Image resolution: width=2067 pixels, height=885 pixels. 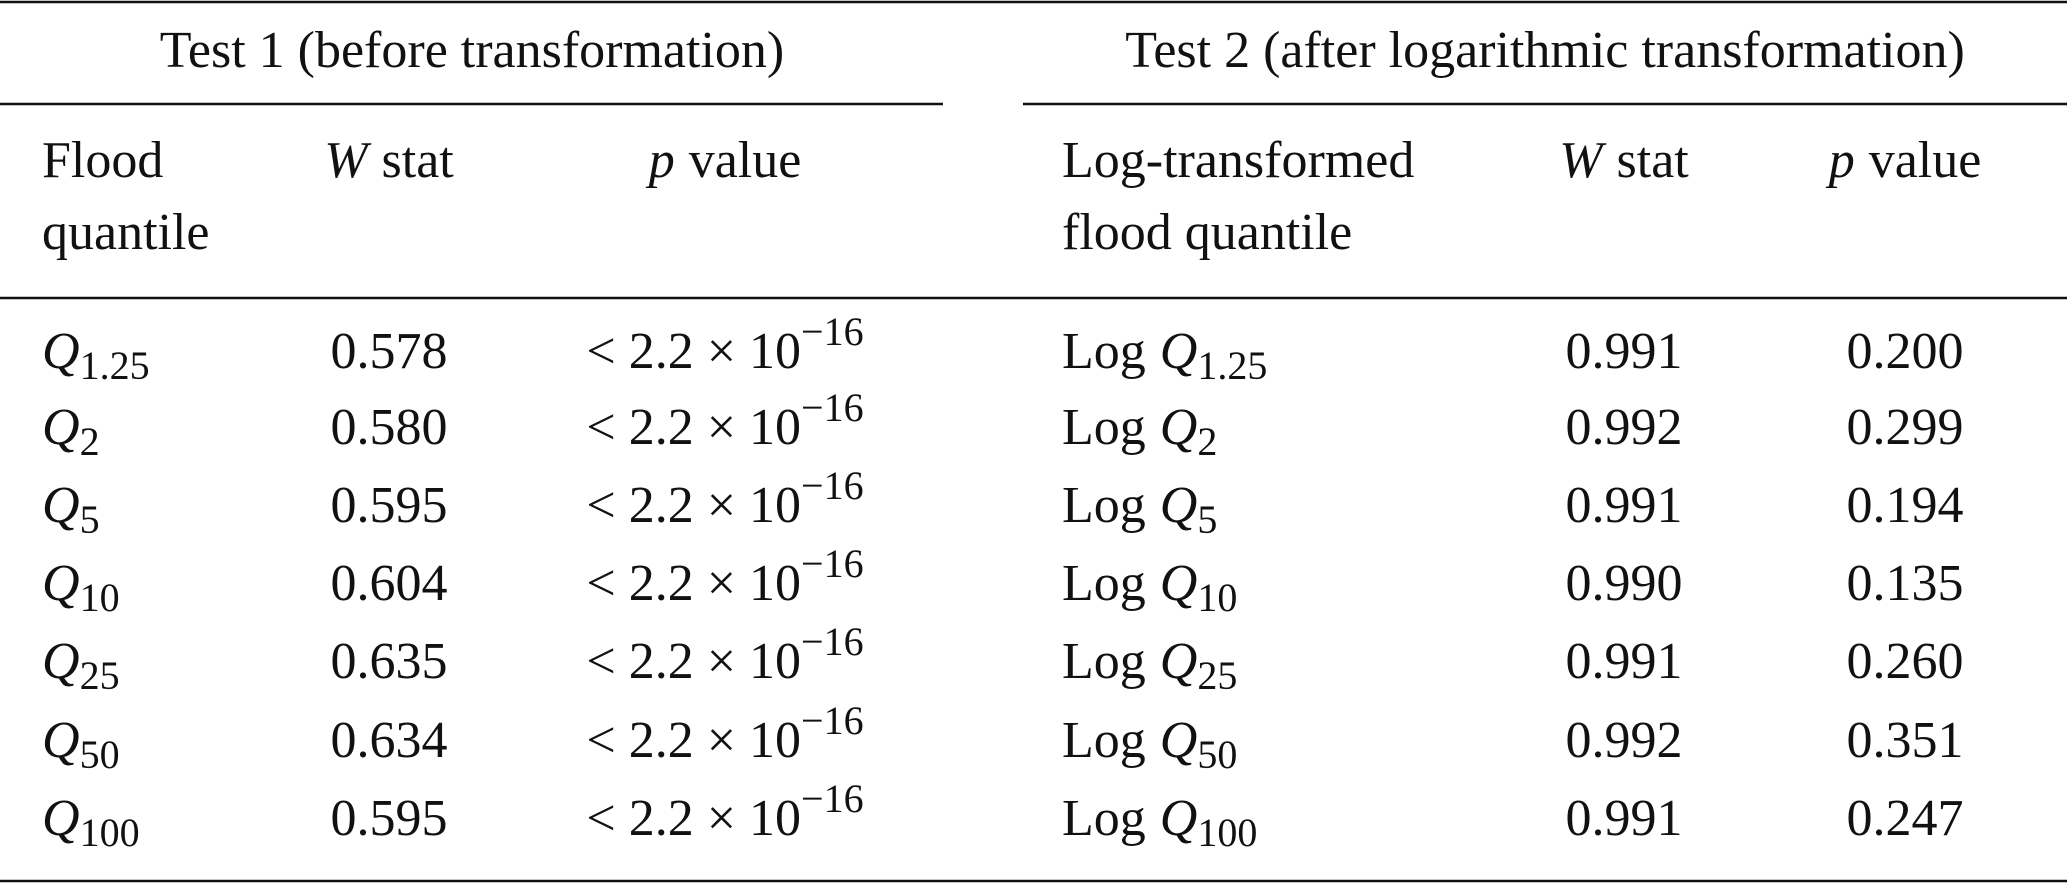 What do you see at coordinates (110, 832) in the screenshot?
I see `cell-subscript: 100` at bounding box center [110, 832].